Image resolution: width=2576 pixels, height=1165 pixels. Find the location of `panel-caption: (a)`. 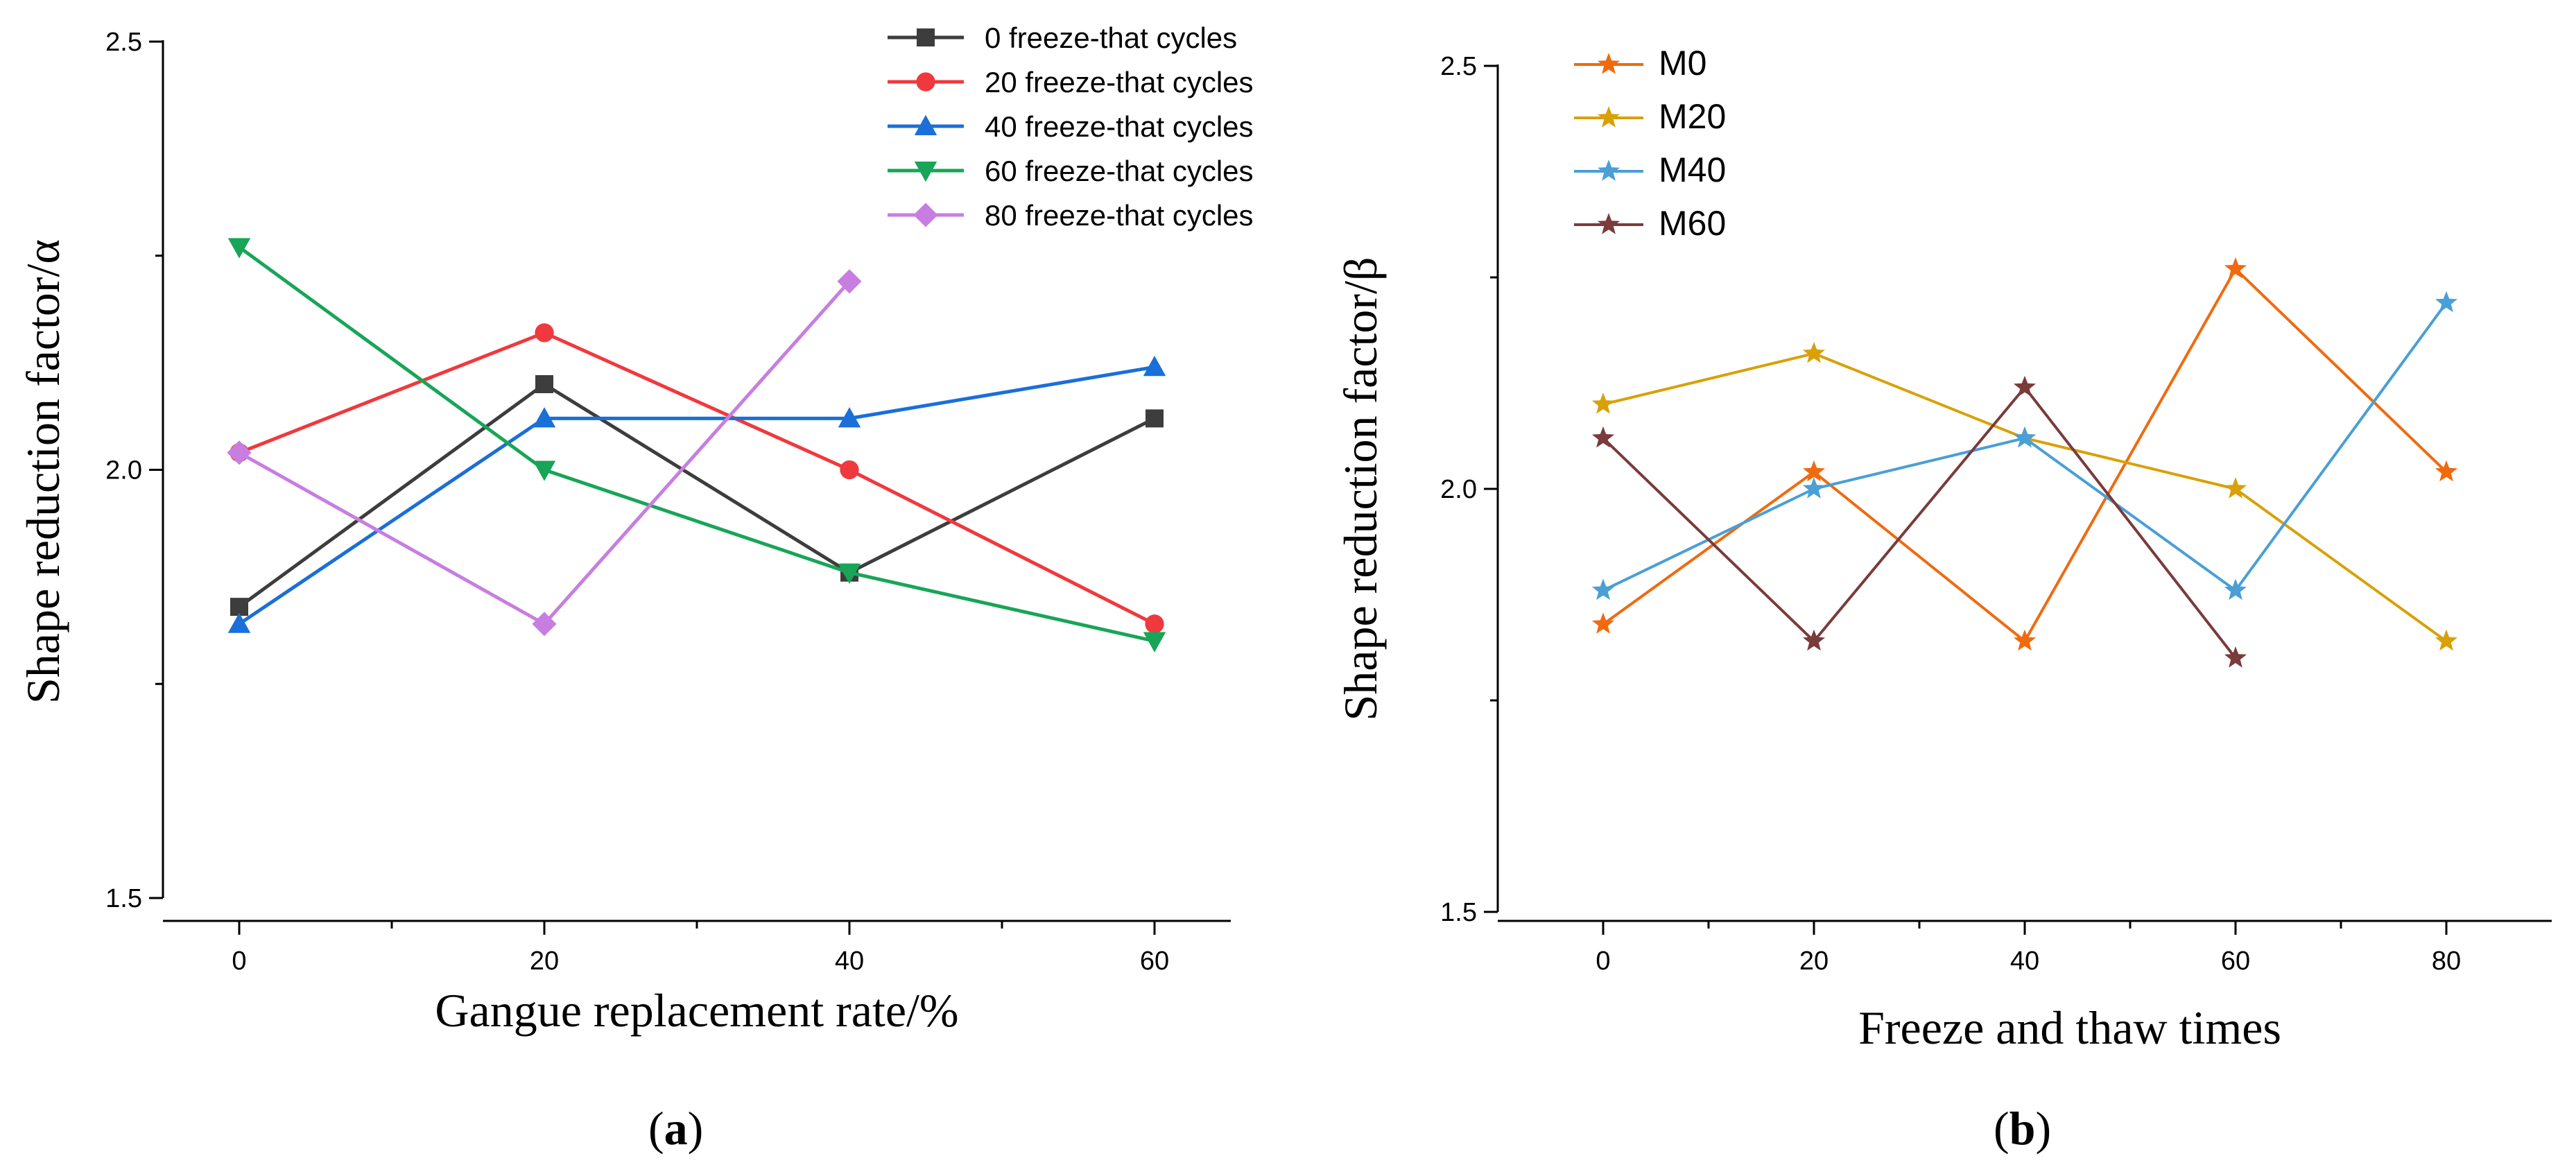

panel-caption: (a) is located at coordinates (675, 1128).